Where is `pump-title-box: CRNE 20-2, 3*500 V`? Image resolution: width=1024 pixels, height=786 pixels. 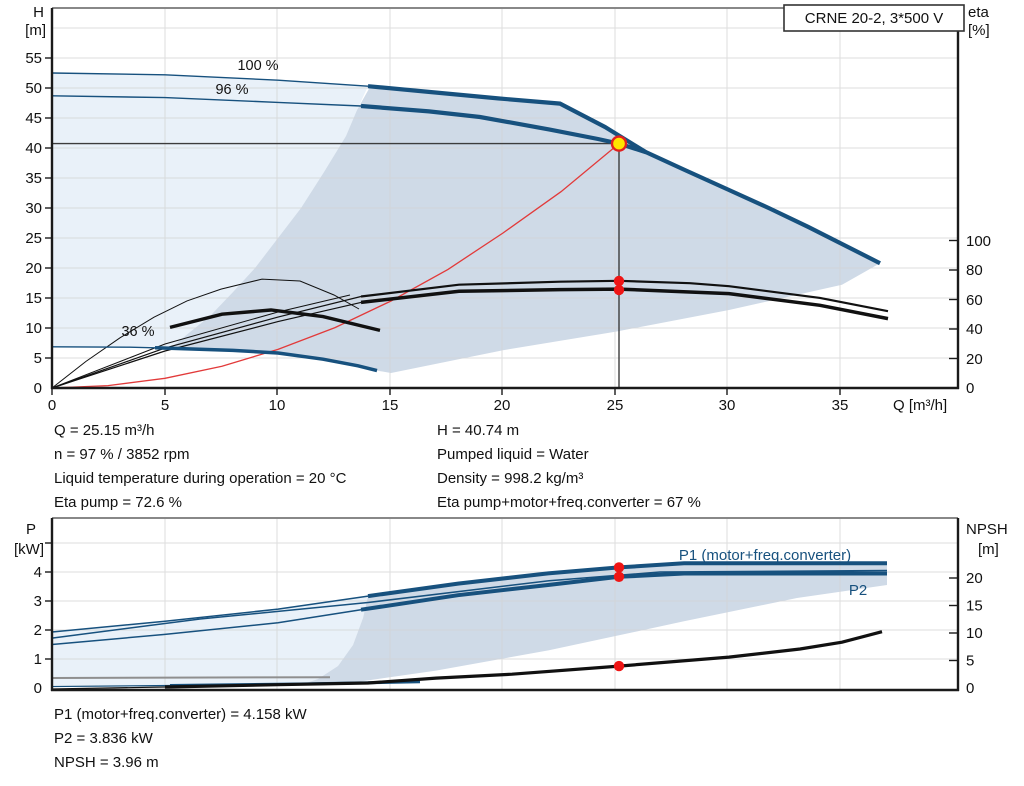
pump-title-box: CRNE 20-2, 3*500 V is located at coordinates (874, 18).